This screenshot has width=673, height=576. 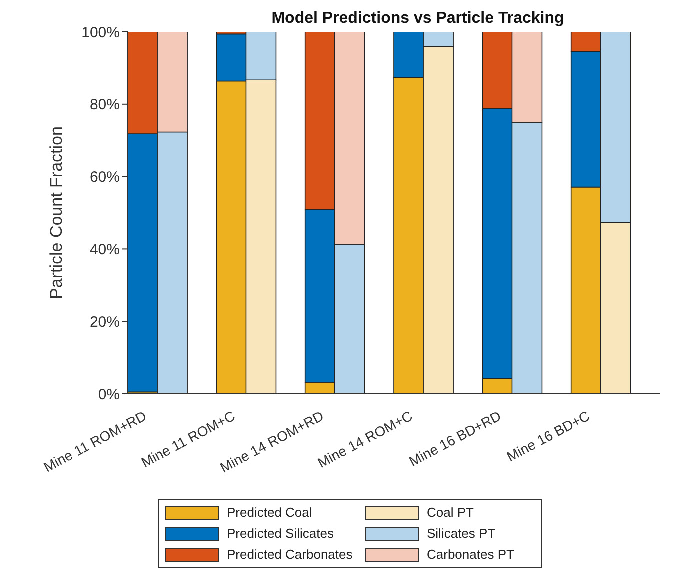 What do you see at coordinates (450, 512) in the screenshot?
I see `legend-label: Coal PT` at bounding box center [450, 512].